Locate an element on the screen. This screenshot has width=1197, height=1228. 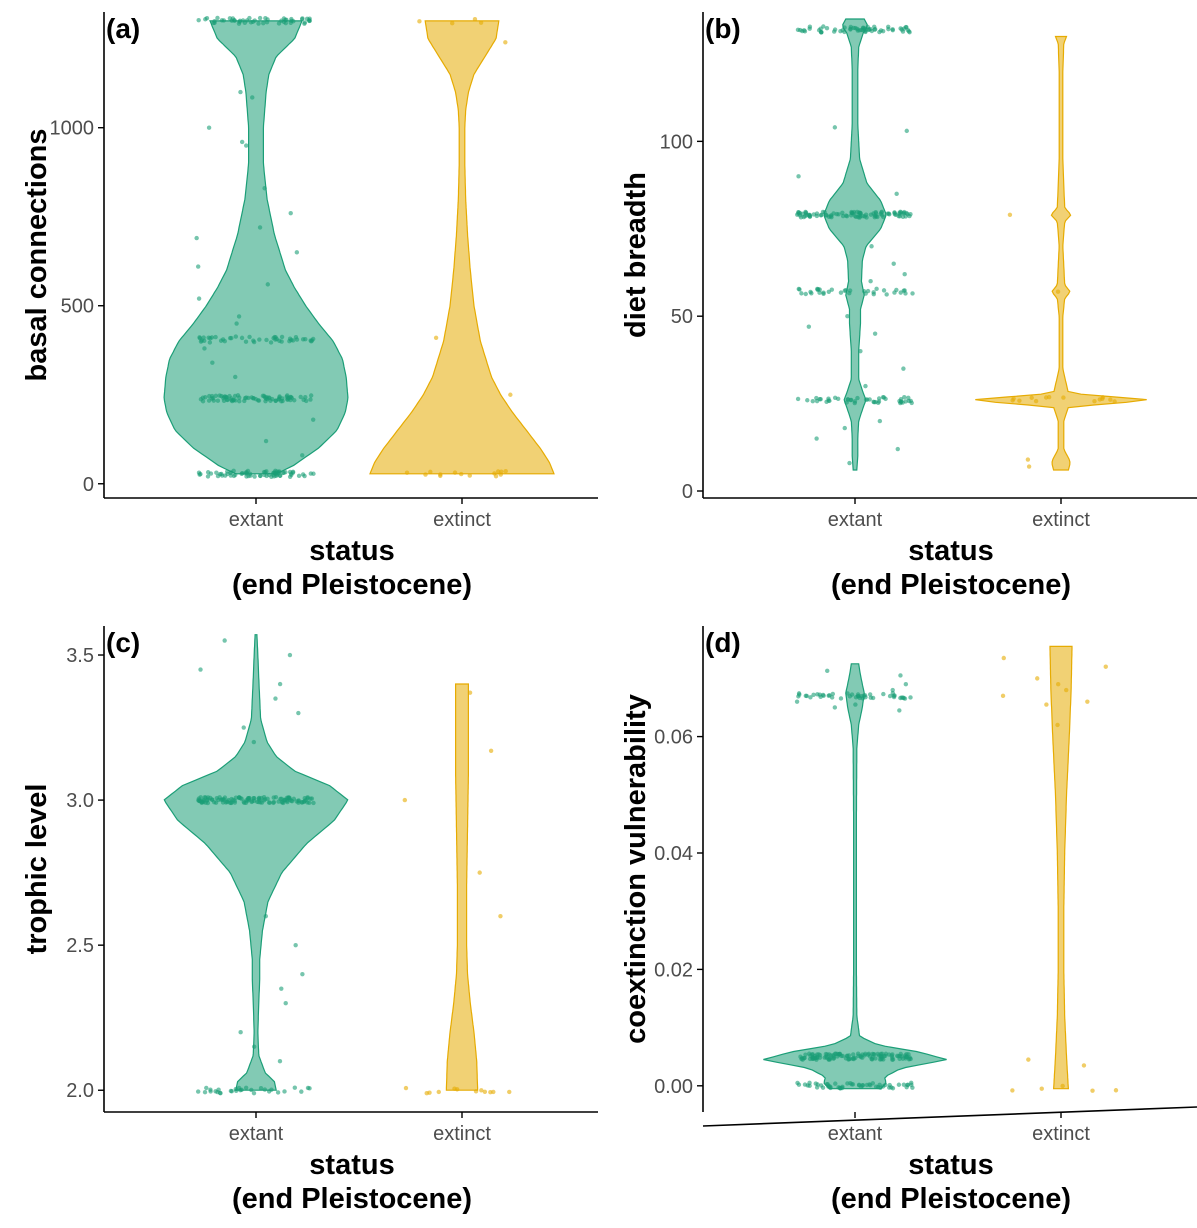
x-axis-line is located at coordinates (949, 1116).